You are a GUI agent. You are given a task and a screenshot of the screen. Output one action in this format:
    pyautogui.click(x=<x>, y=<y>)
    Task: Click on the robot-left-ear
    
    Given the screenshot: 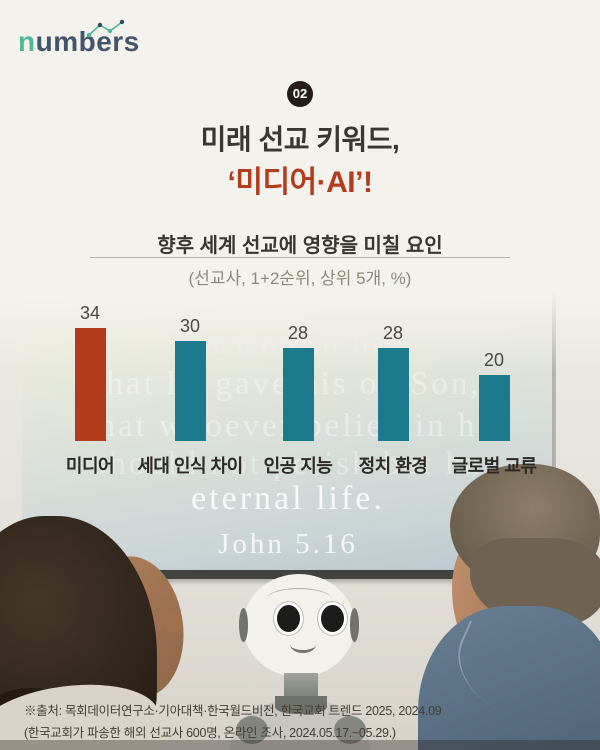 What is the action you would take?
    pyautogui.click(x=243, y=625)
    